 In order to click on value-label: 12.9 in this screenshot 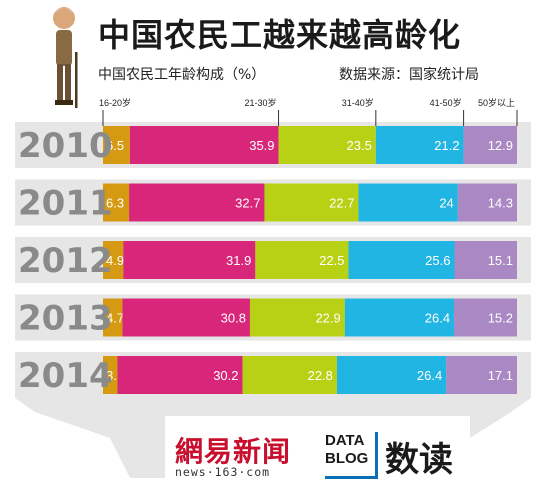, I will do `click(500, 145)`.